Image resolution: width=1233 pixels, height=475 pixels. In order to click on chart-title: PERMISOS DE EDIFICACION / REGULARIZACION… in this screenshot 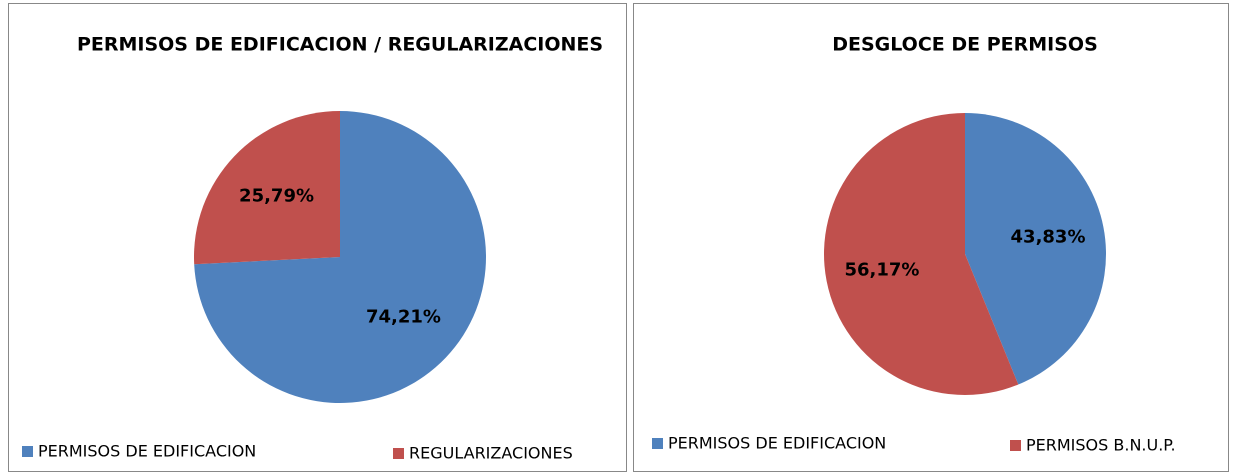, I will do `click(340, 45)`.